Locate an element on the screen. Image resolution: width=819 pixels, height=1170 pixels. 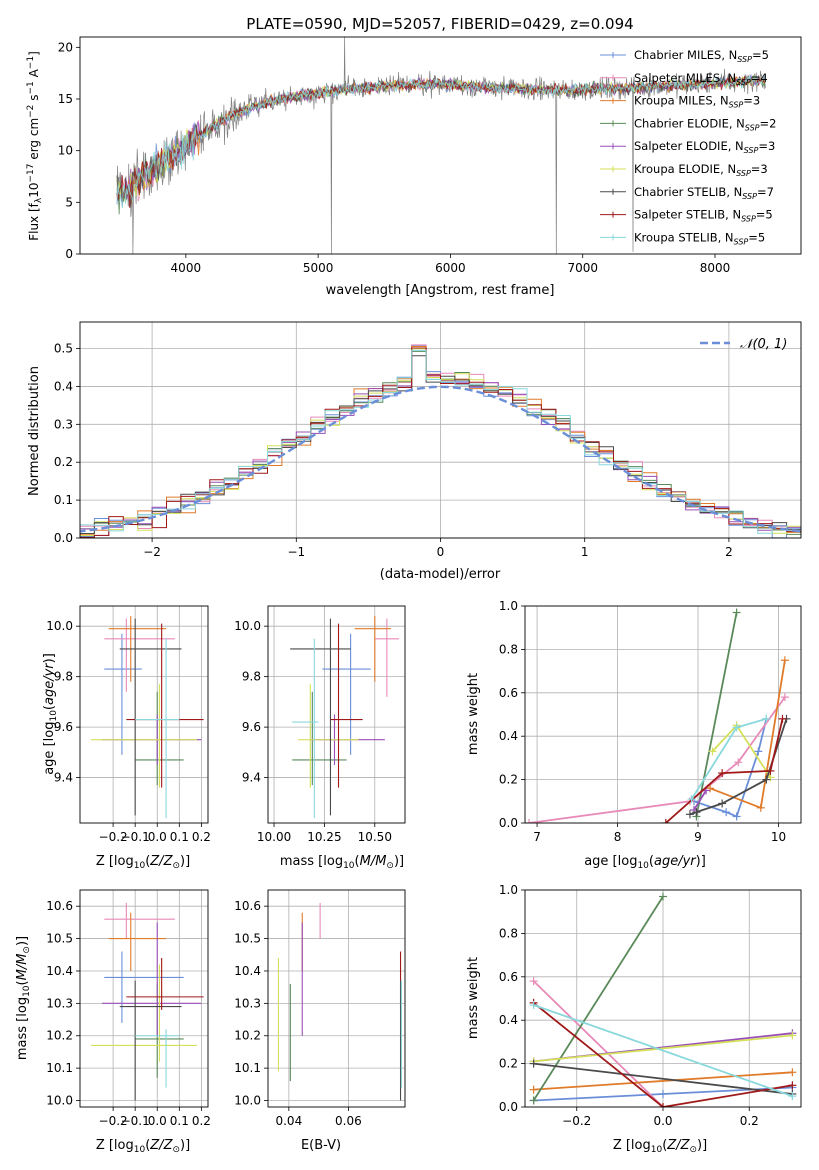
age-weight-xtick-label: 7 is located at coordinates (537, 837).